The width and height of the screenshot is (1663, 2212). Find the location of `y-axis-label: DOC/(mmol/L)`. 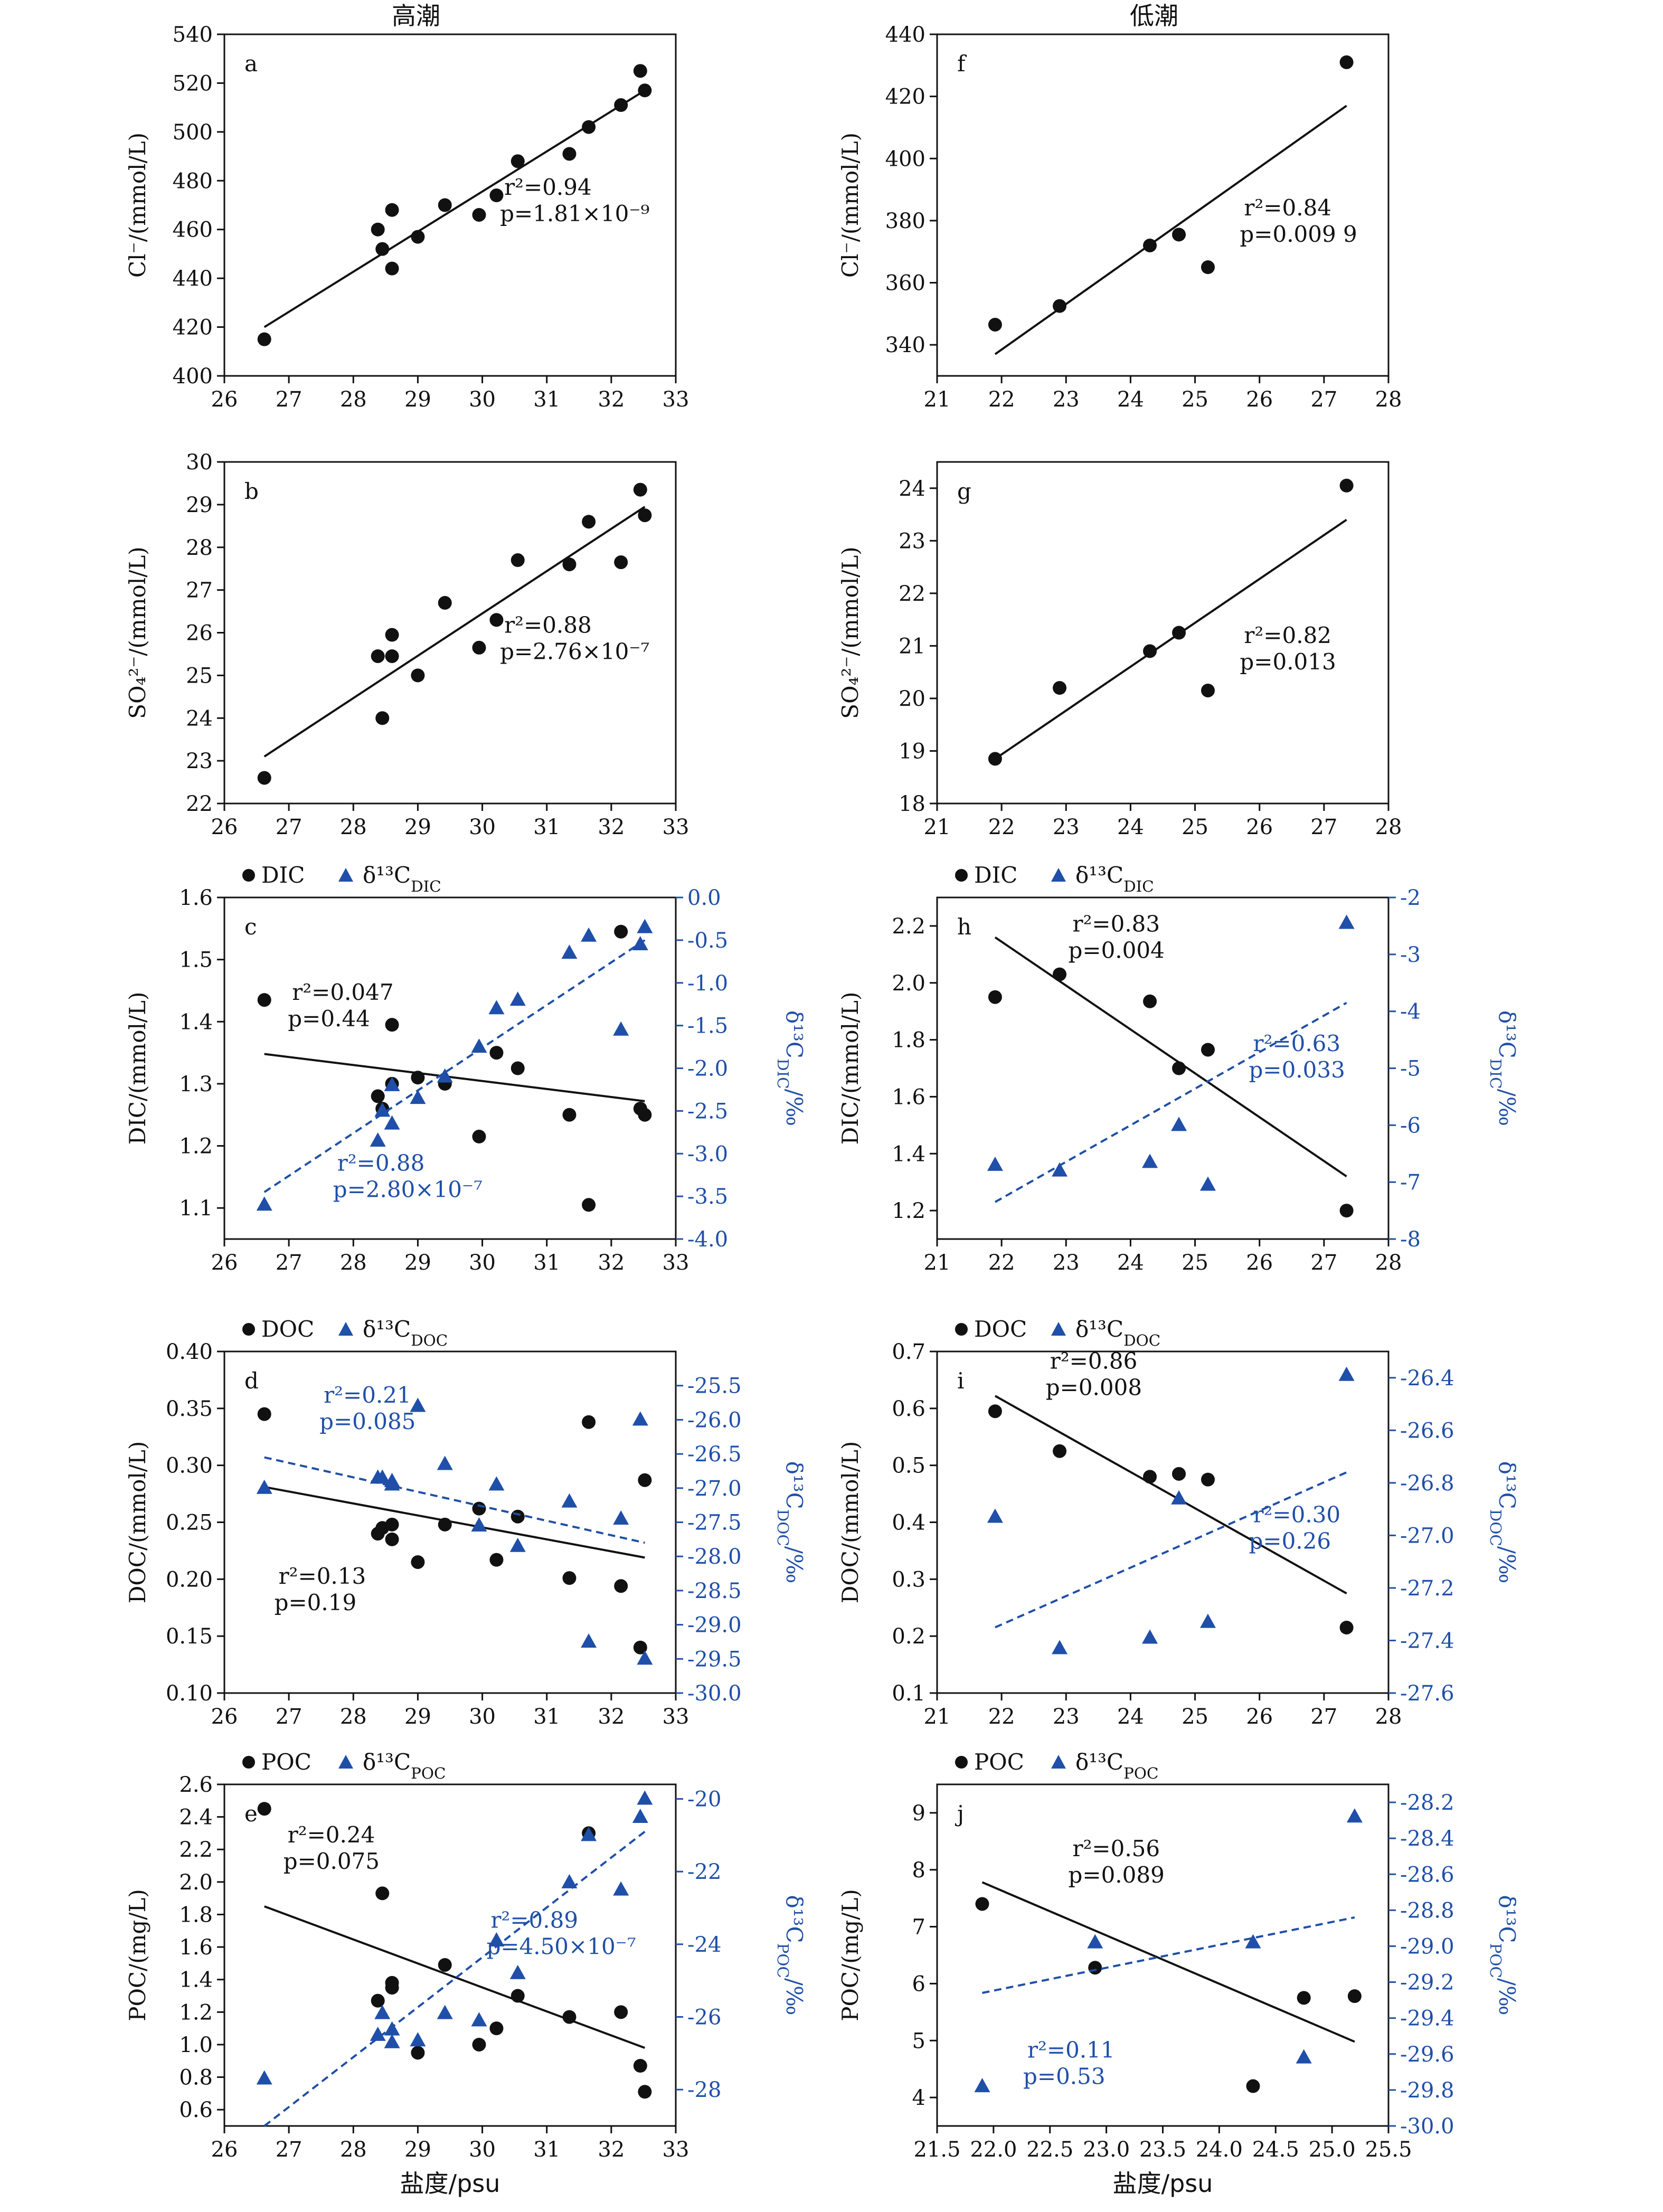

y-axis-label: DOC/(mmol/L) is located at coordinates (850, 1522).